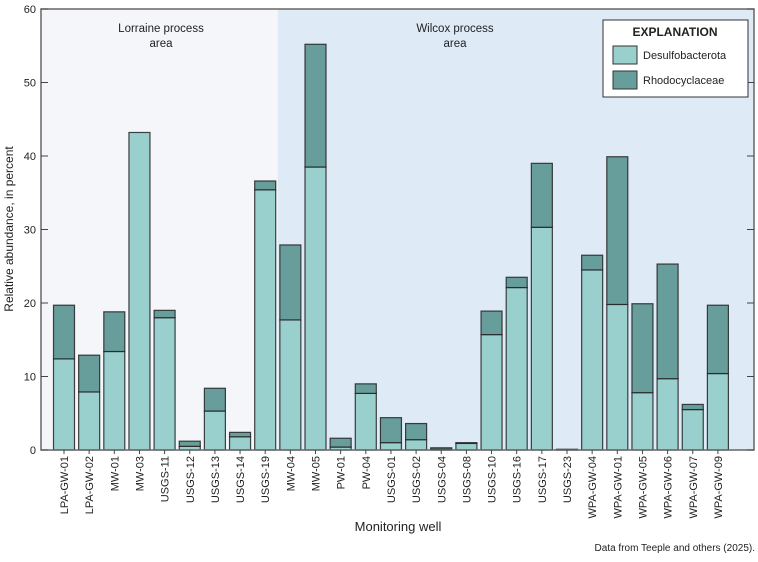  Describe the element at coordinates (593, 487) in the screenshot. I see `x-tick-label: WPA-GW-04` at that location.